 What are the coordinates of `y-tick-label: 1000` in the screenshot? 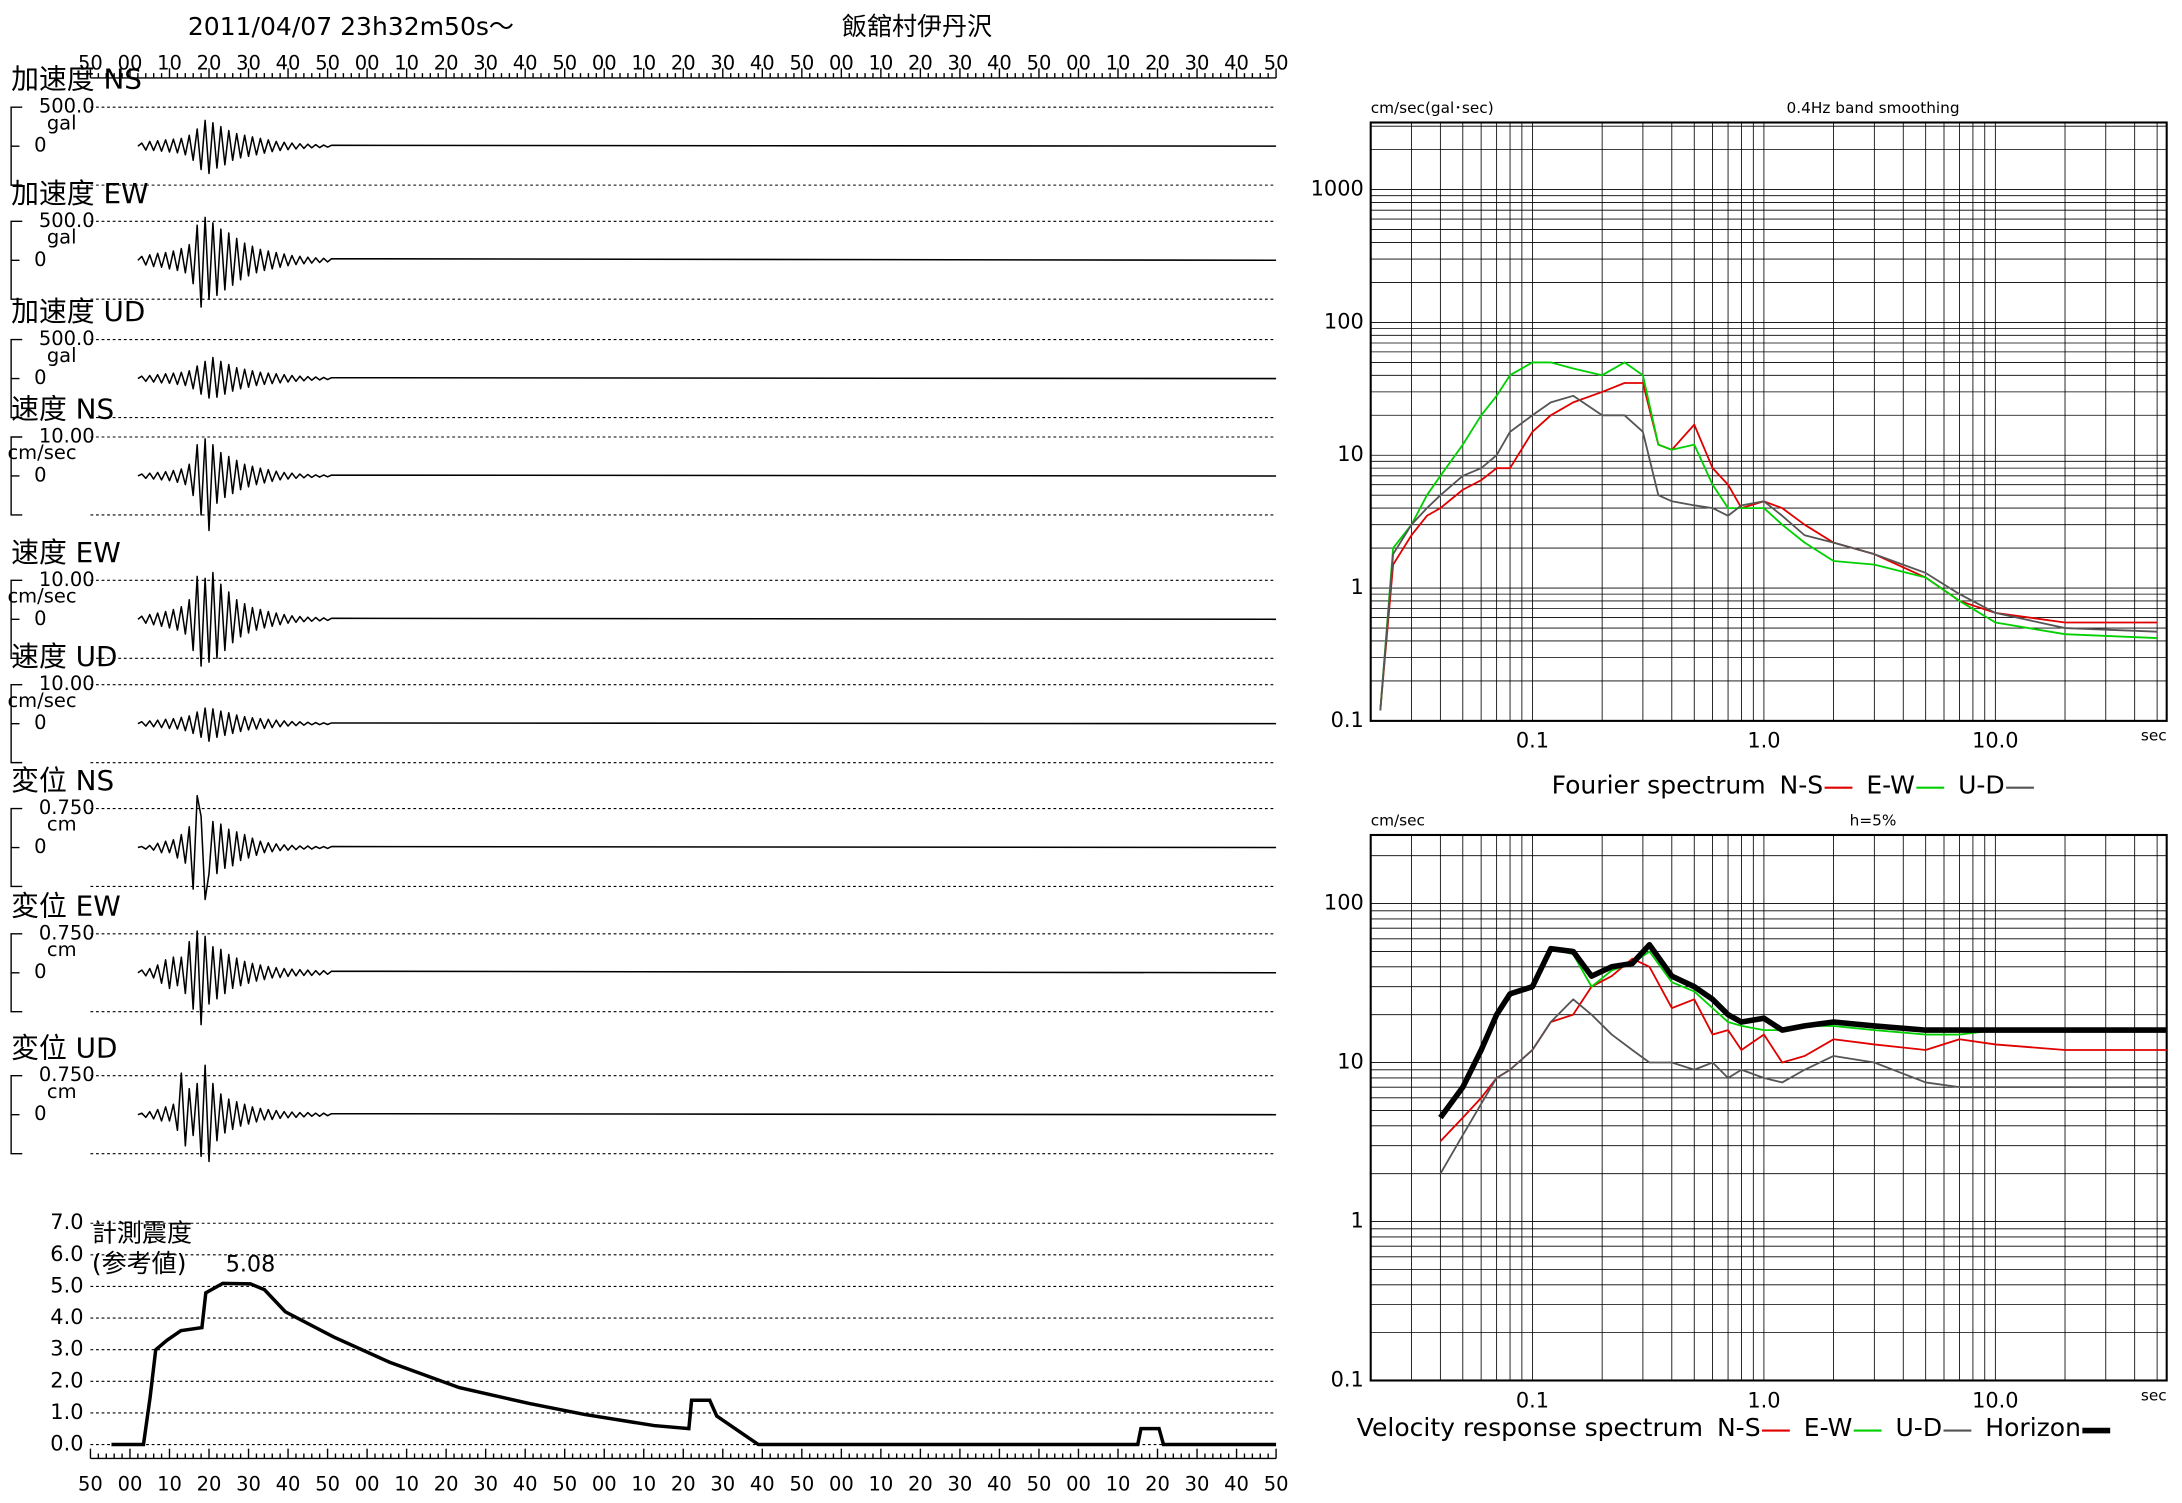 It's located at (1337, 189).